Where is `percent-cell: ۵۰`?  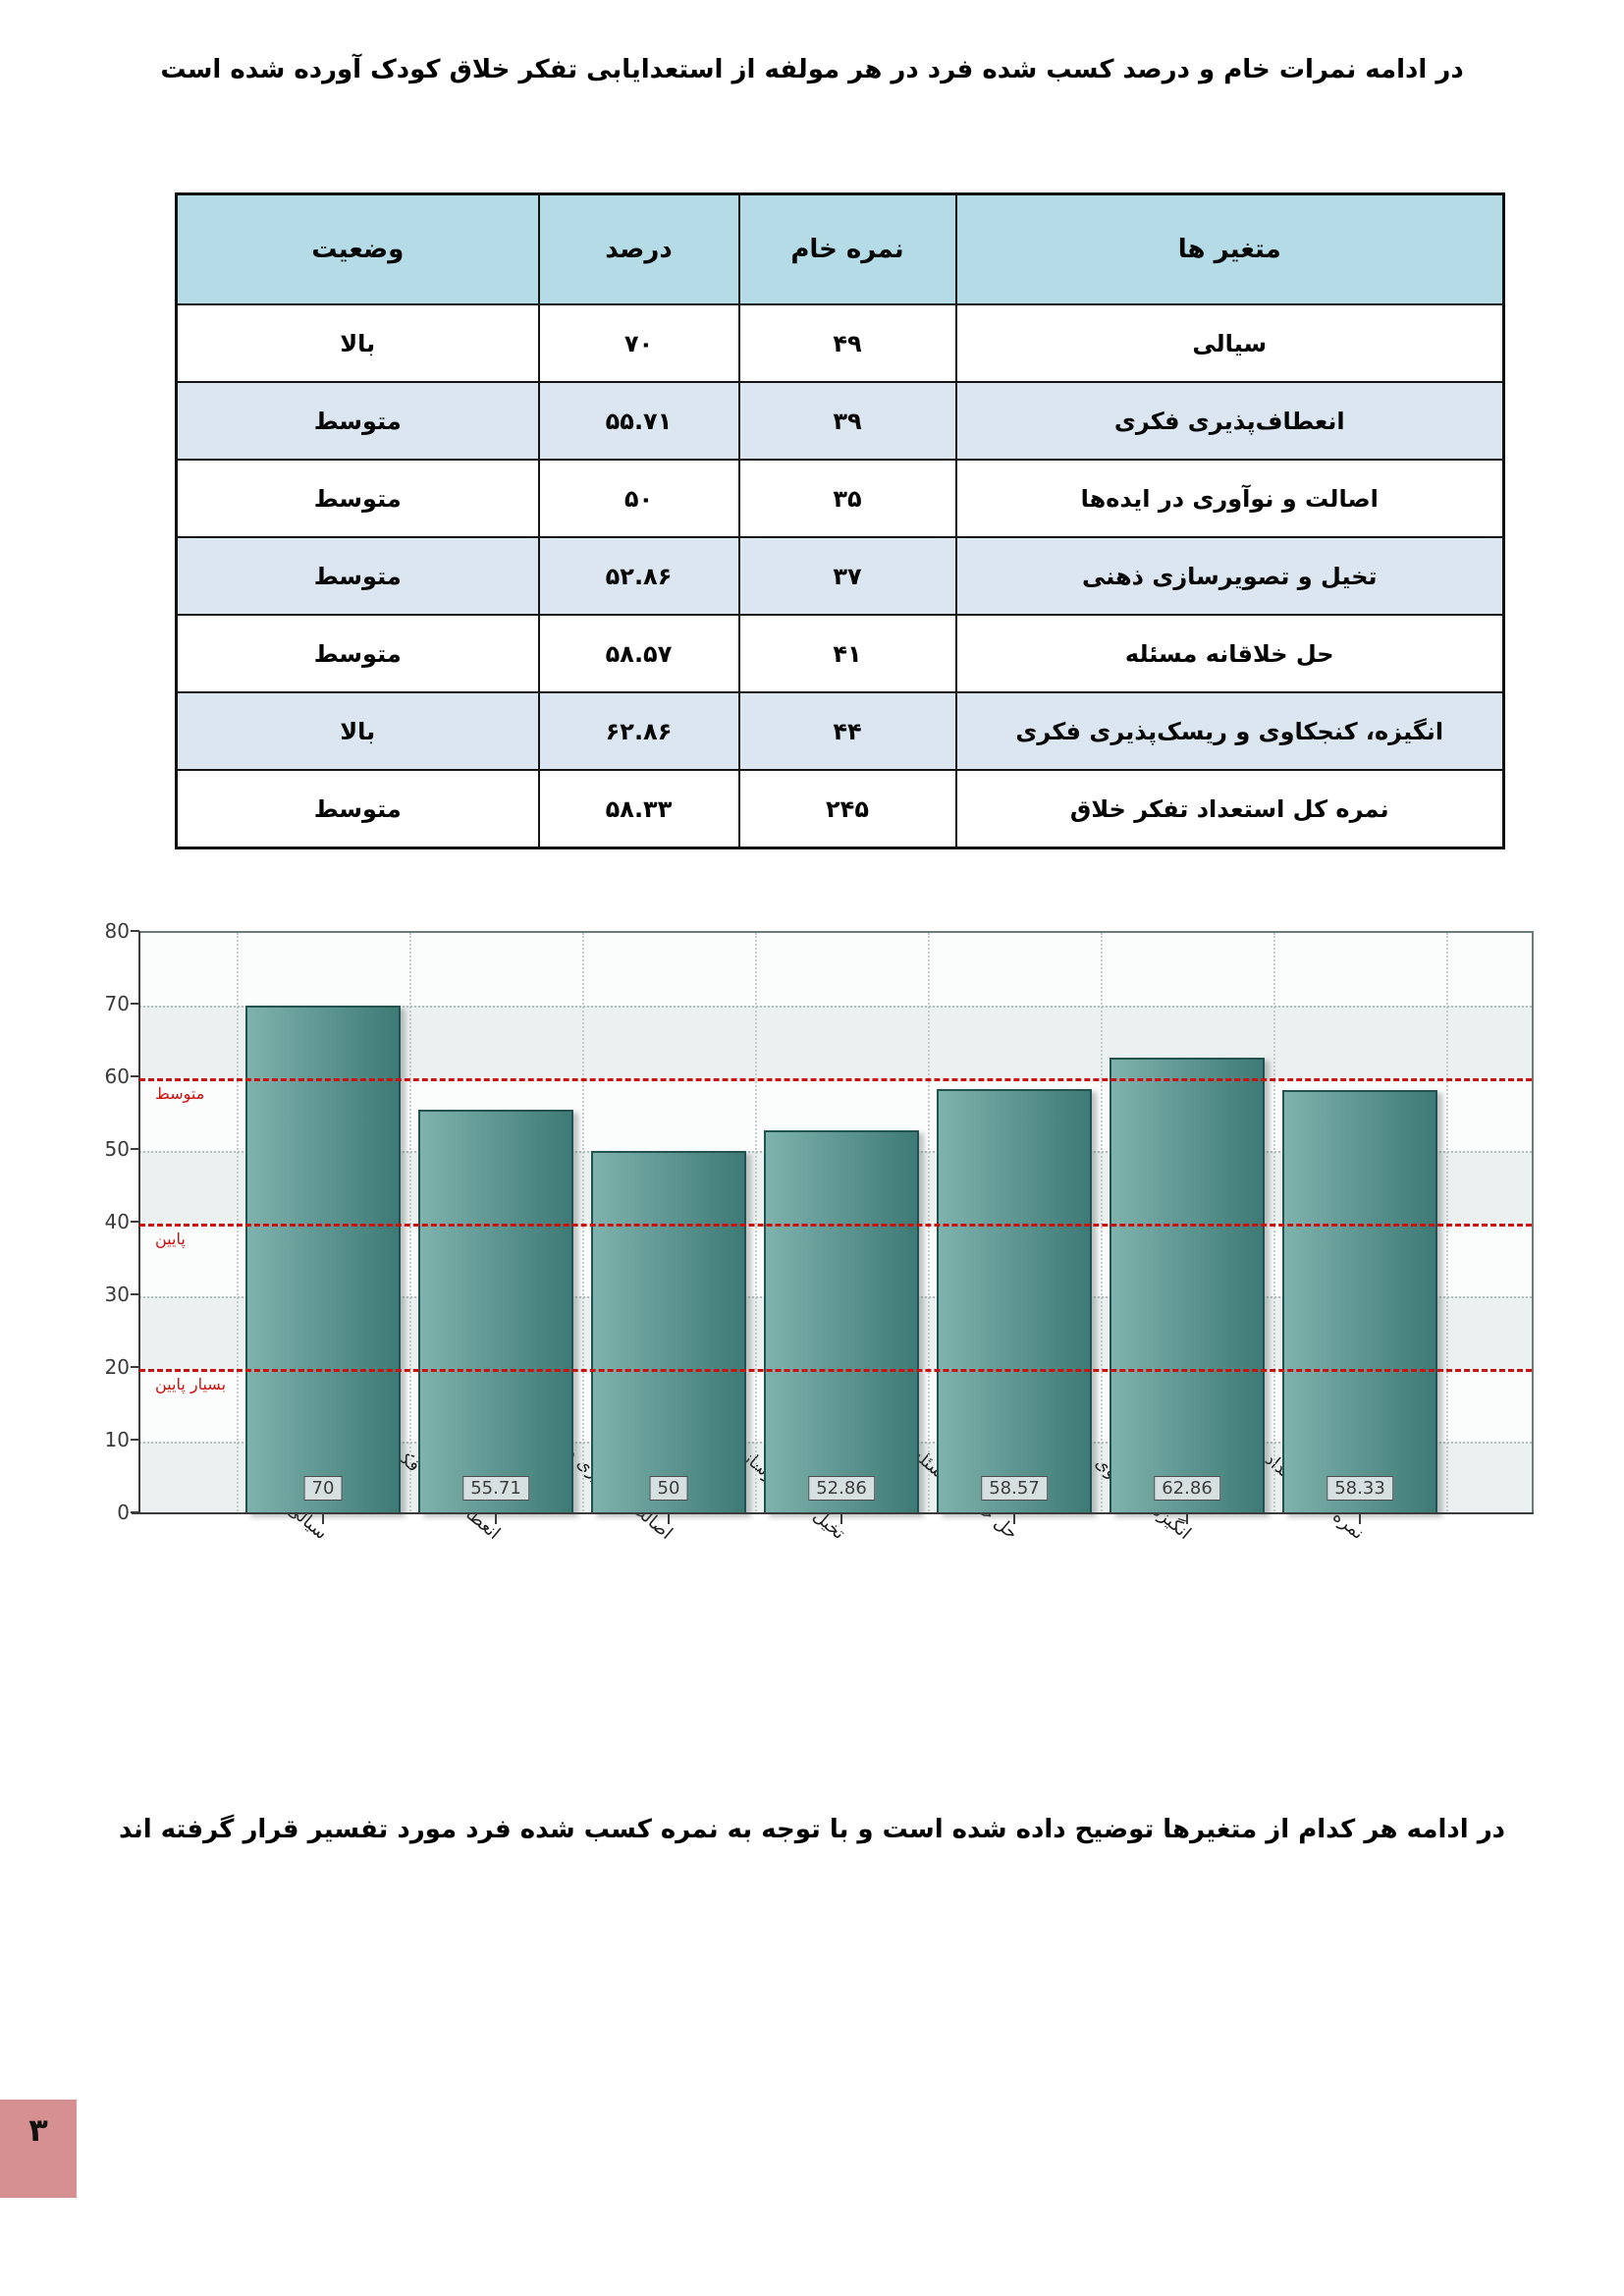
percent-cell: ۵۰ is located at coordinates (638, 498).